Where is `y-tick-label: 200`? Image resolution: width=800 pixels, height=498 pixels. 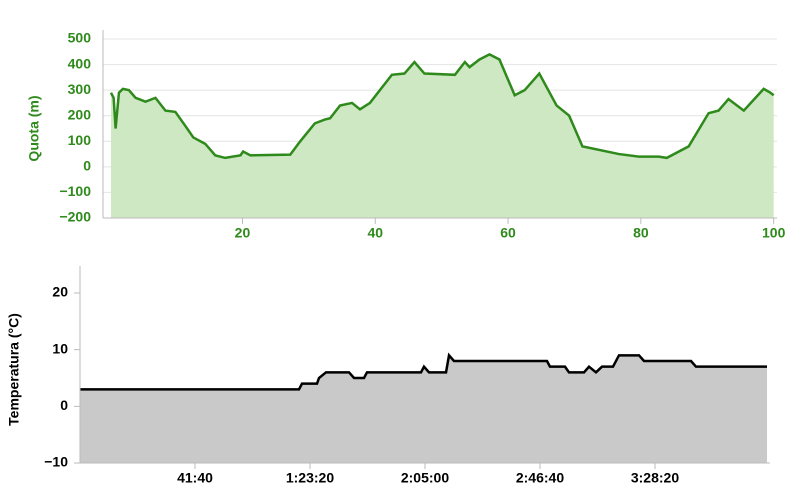 y-tick-label: 200 is located at coordinates (80, 114).